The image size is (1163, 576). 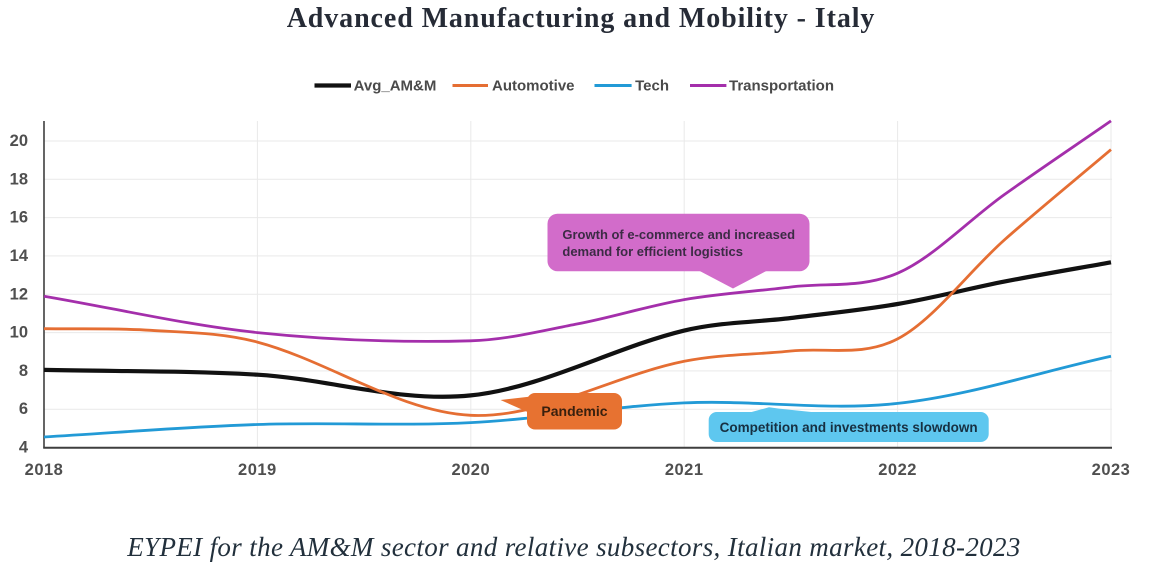 What do you see at coordinates (470, 470) in the screenshot?
I see `svg-text: 2020` at bounding box center [470, 470].